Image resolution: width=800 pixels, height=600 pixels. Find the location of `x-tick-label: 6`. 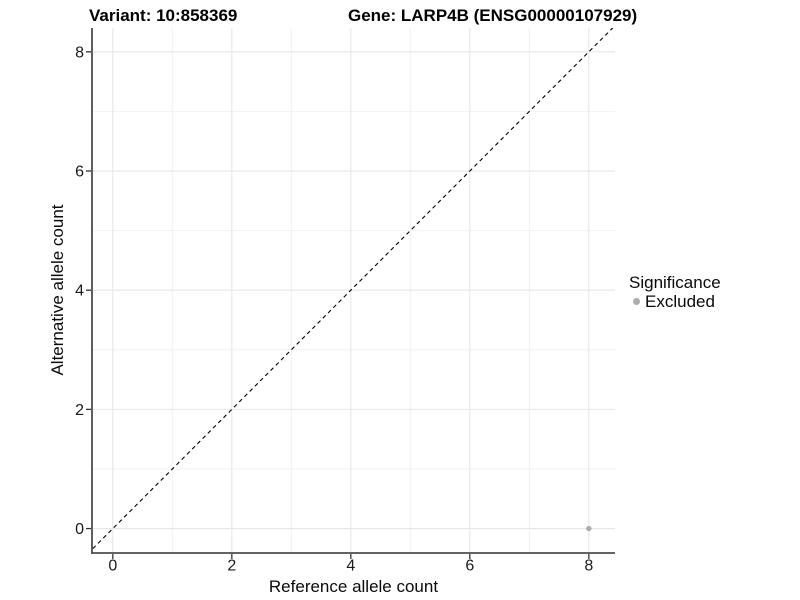

x-tick-label: 6 is located at coordinates (469, 566).